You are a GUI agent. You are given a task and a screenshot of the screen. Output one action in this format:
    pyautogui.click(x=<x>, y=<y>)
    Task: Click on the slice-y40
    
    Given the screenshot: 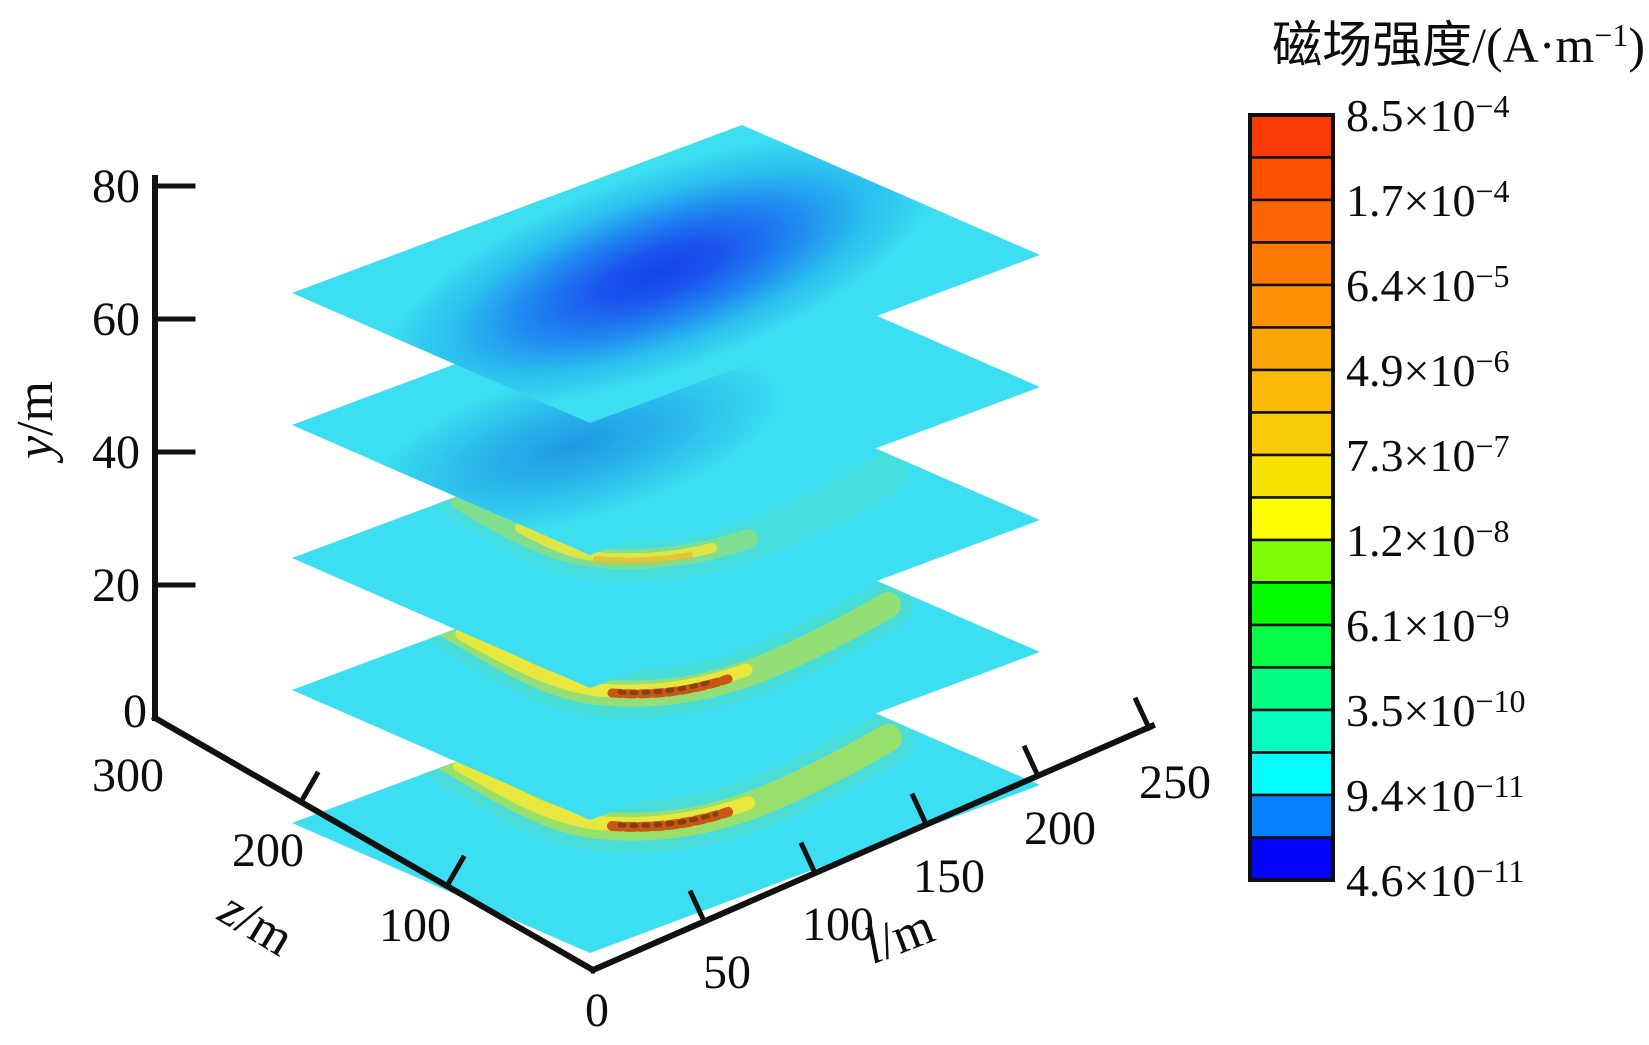 What is the action you would take?
    pyautogui.click(x=666, y=539)
    